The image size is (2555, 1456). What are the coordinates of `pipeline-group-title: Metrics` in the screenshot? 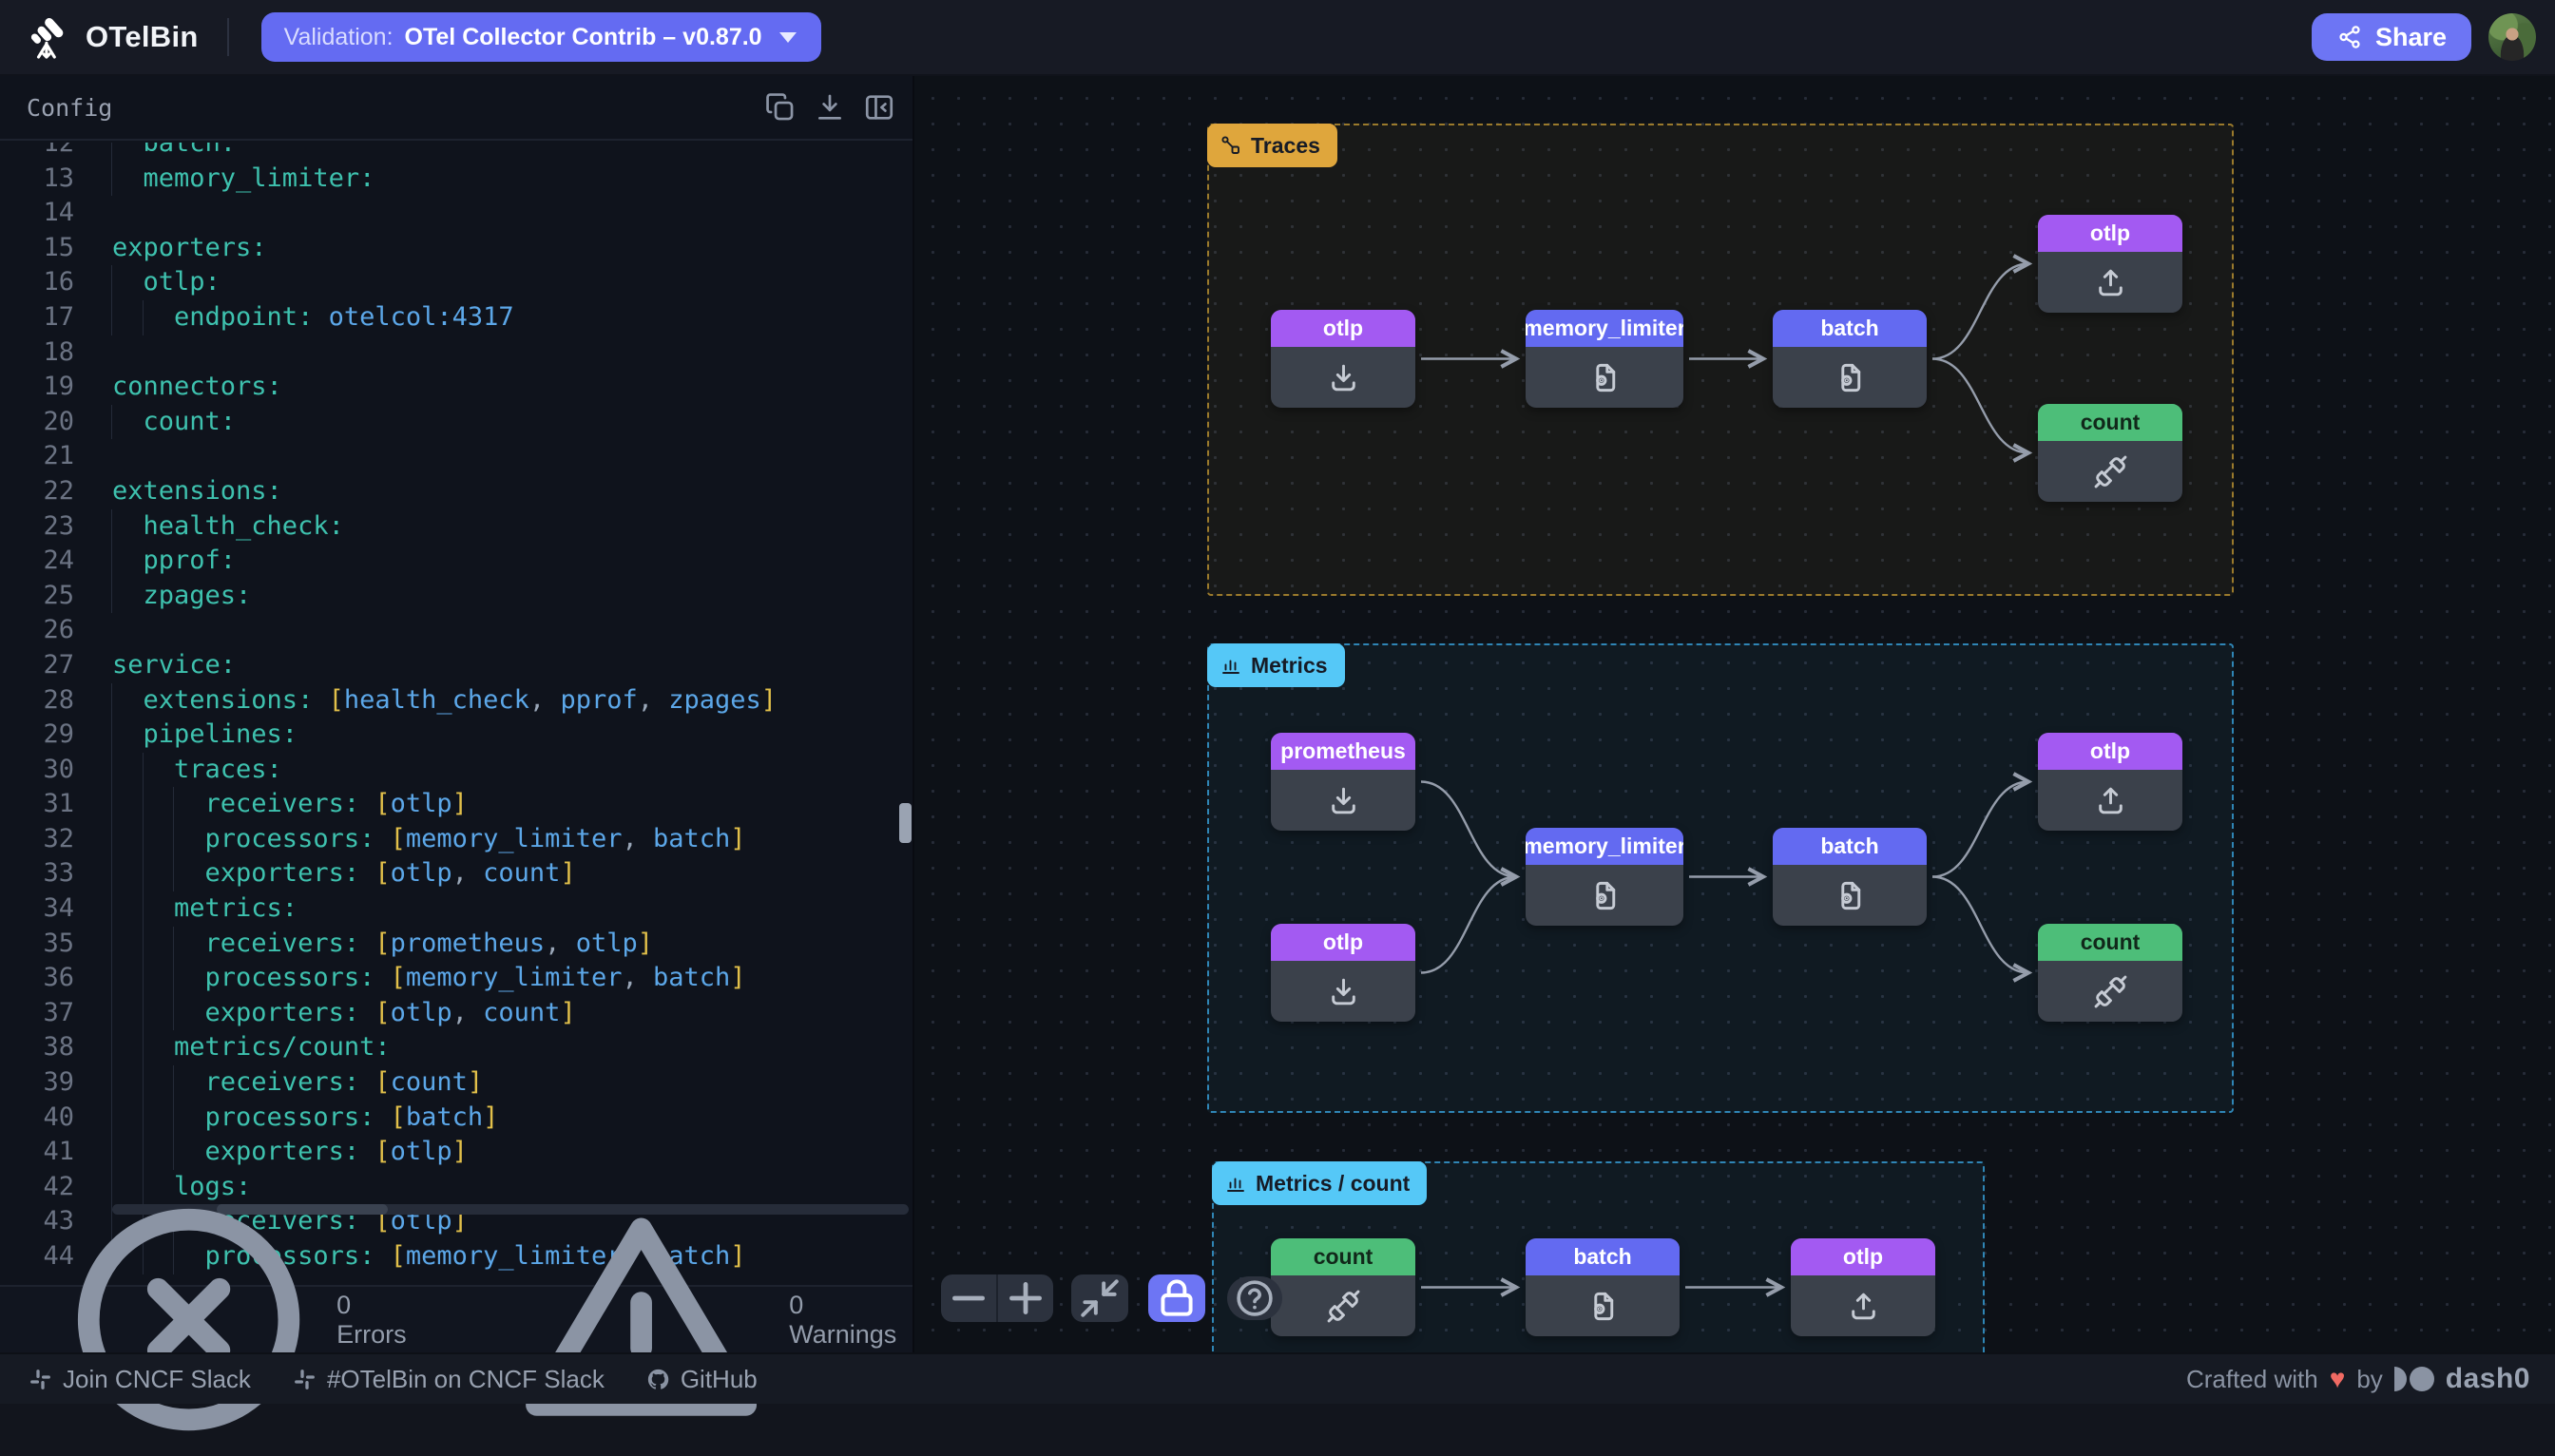 It's located at (1289, 665).